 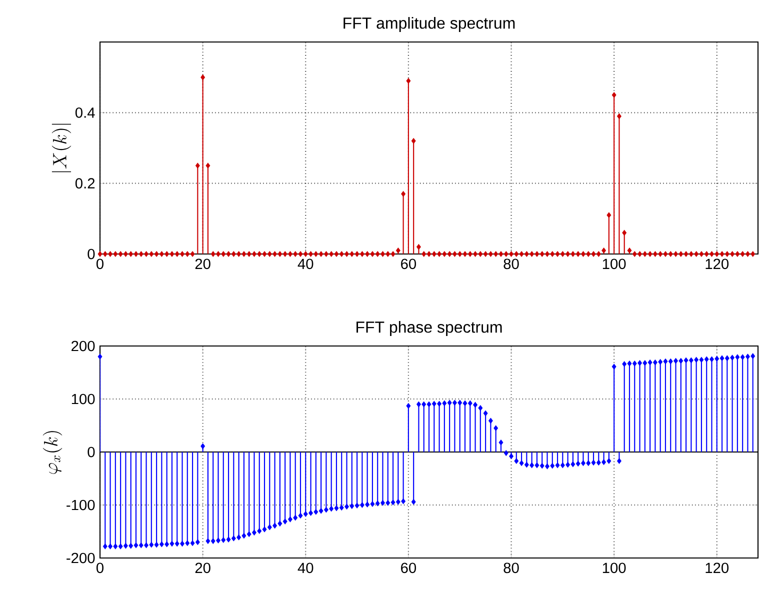 I want to click on y-tick-label: 0.2, so click(x=85, y=183).